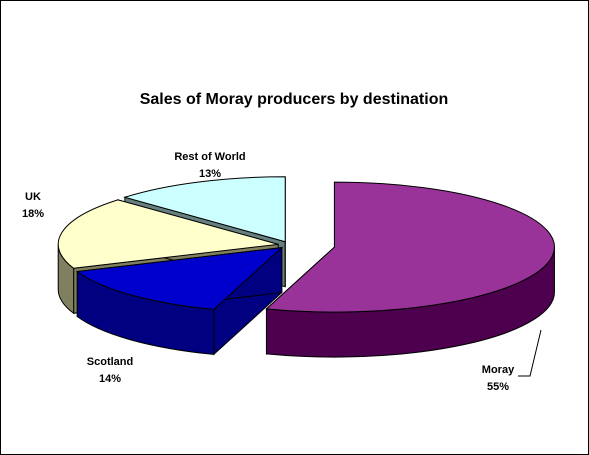 The width and height of the screenshot is (589, 455). What do you see at coordinates (498, 387) in the screenshot?
I see `slice-value-label: 55%` at bounding box center [498, 387].